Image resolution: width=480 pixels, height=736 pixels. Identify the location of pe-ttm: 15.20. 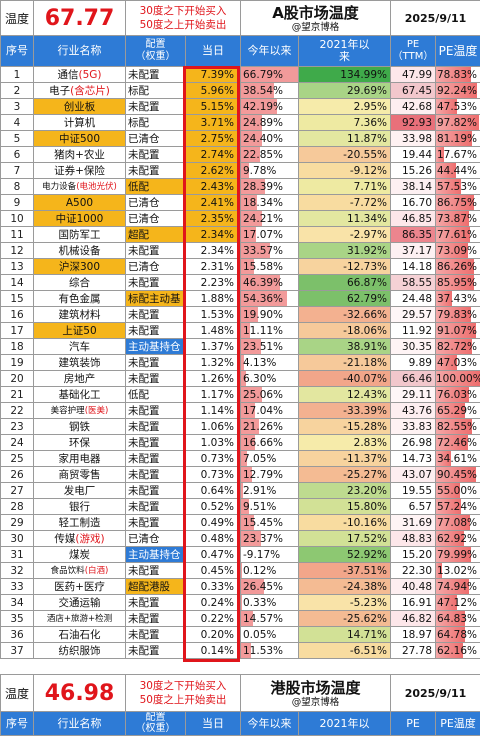
(413, 555).